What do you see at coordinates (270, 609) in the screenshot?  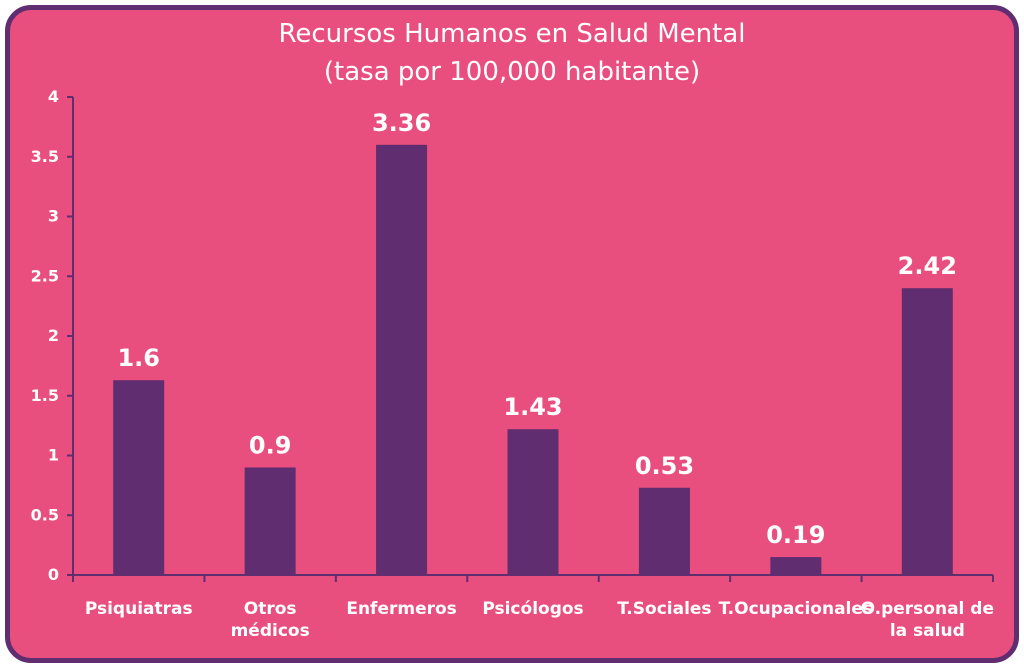 I see `category-label: Otros` at bounding box center [270, 609].